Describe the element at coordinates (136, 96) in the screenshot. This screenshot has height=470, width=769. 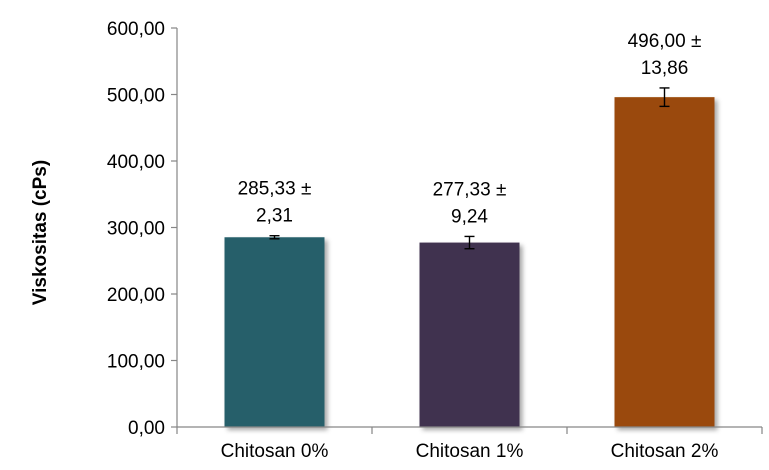
I see `y-tick-label: 500,00` at that location.